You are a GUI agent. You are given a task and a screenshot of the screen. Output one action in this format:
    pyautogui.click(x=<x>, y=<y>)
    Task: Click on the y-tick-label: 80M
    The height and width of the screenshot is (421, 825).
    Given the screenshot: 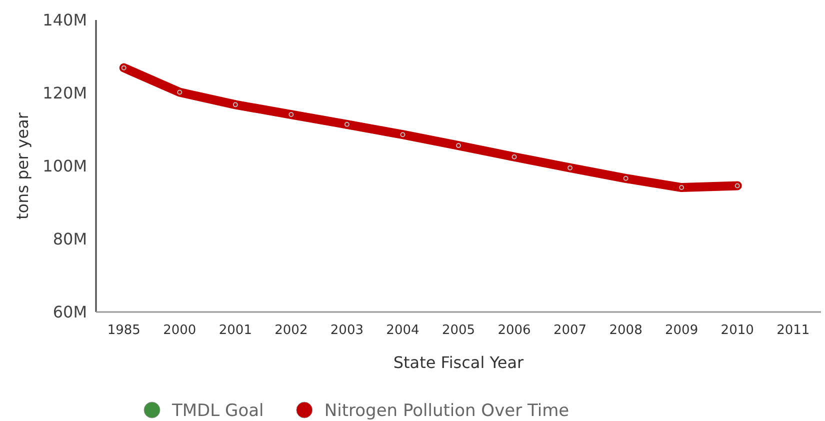 What is the action you would take?
    pyautogui.click(x=69, y=239)
    